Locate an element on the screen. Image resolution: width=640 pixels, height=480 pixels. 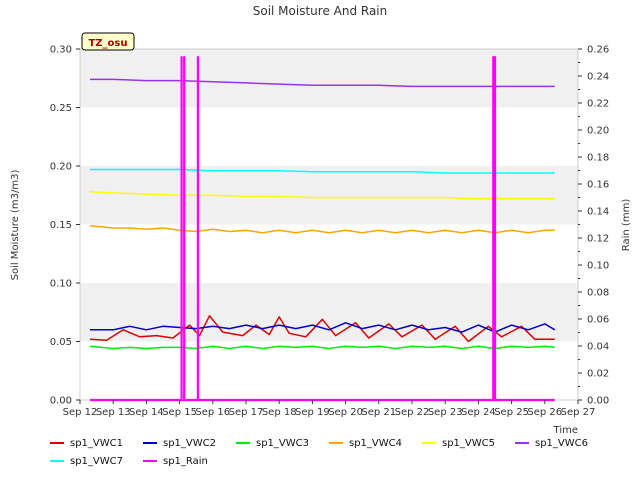
legend-item-sp1_VWC5: sp1_VWC5 is located at coordinates (458, 443).